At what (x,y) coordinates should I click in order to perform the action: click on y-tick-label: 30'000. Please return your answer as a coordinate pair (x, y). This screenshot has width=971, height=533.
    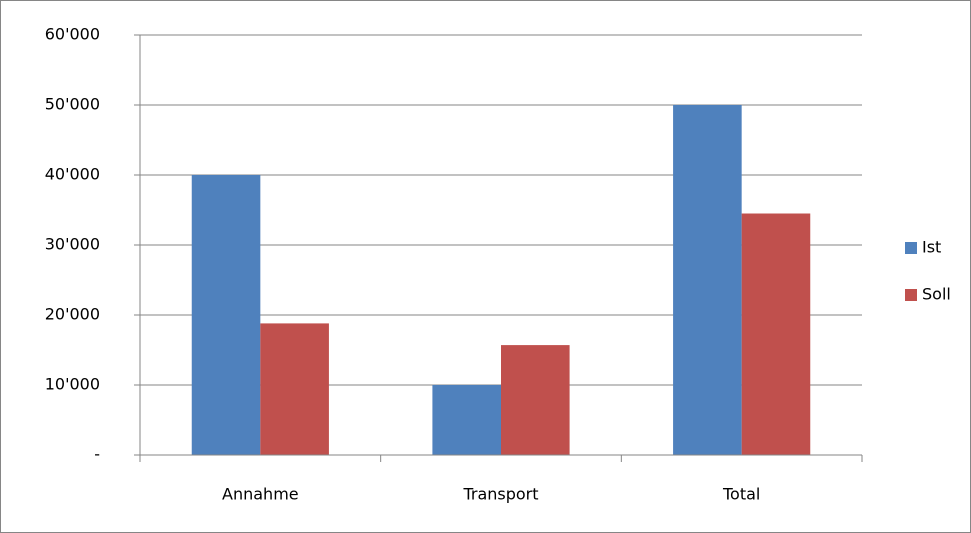
    Looking at the image, I should click on (72, 244).